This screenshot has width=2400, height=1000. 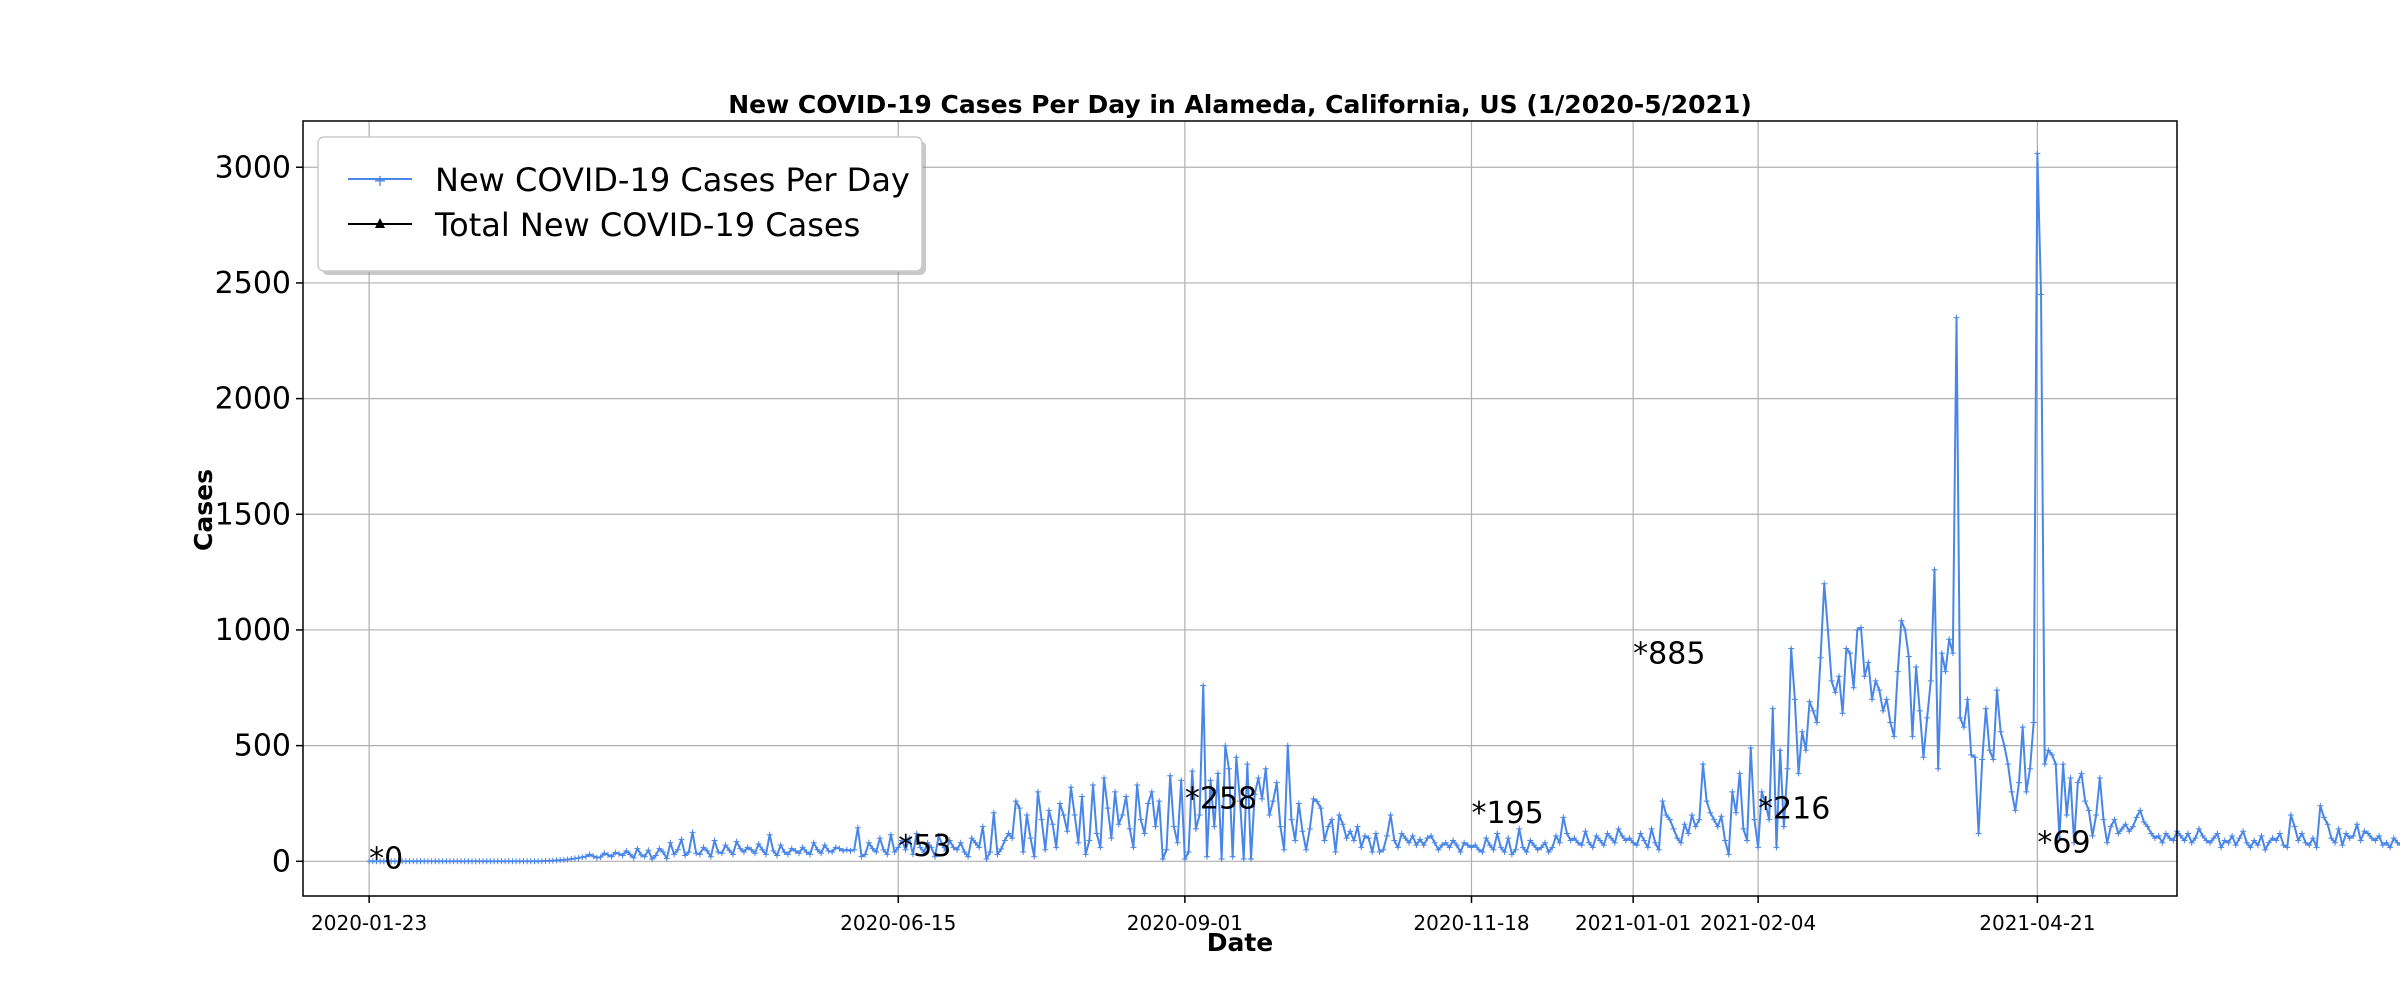 What do you see at coordinates (379, 180) in the screenshot?
I see `legend-marker-new-cases: +` at bounding box center [379, 180].